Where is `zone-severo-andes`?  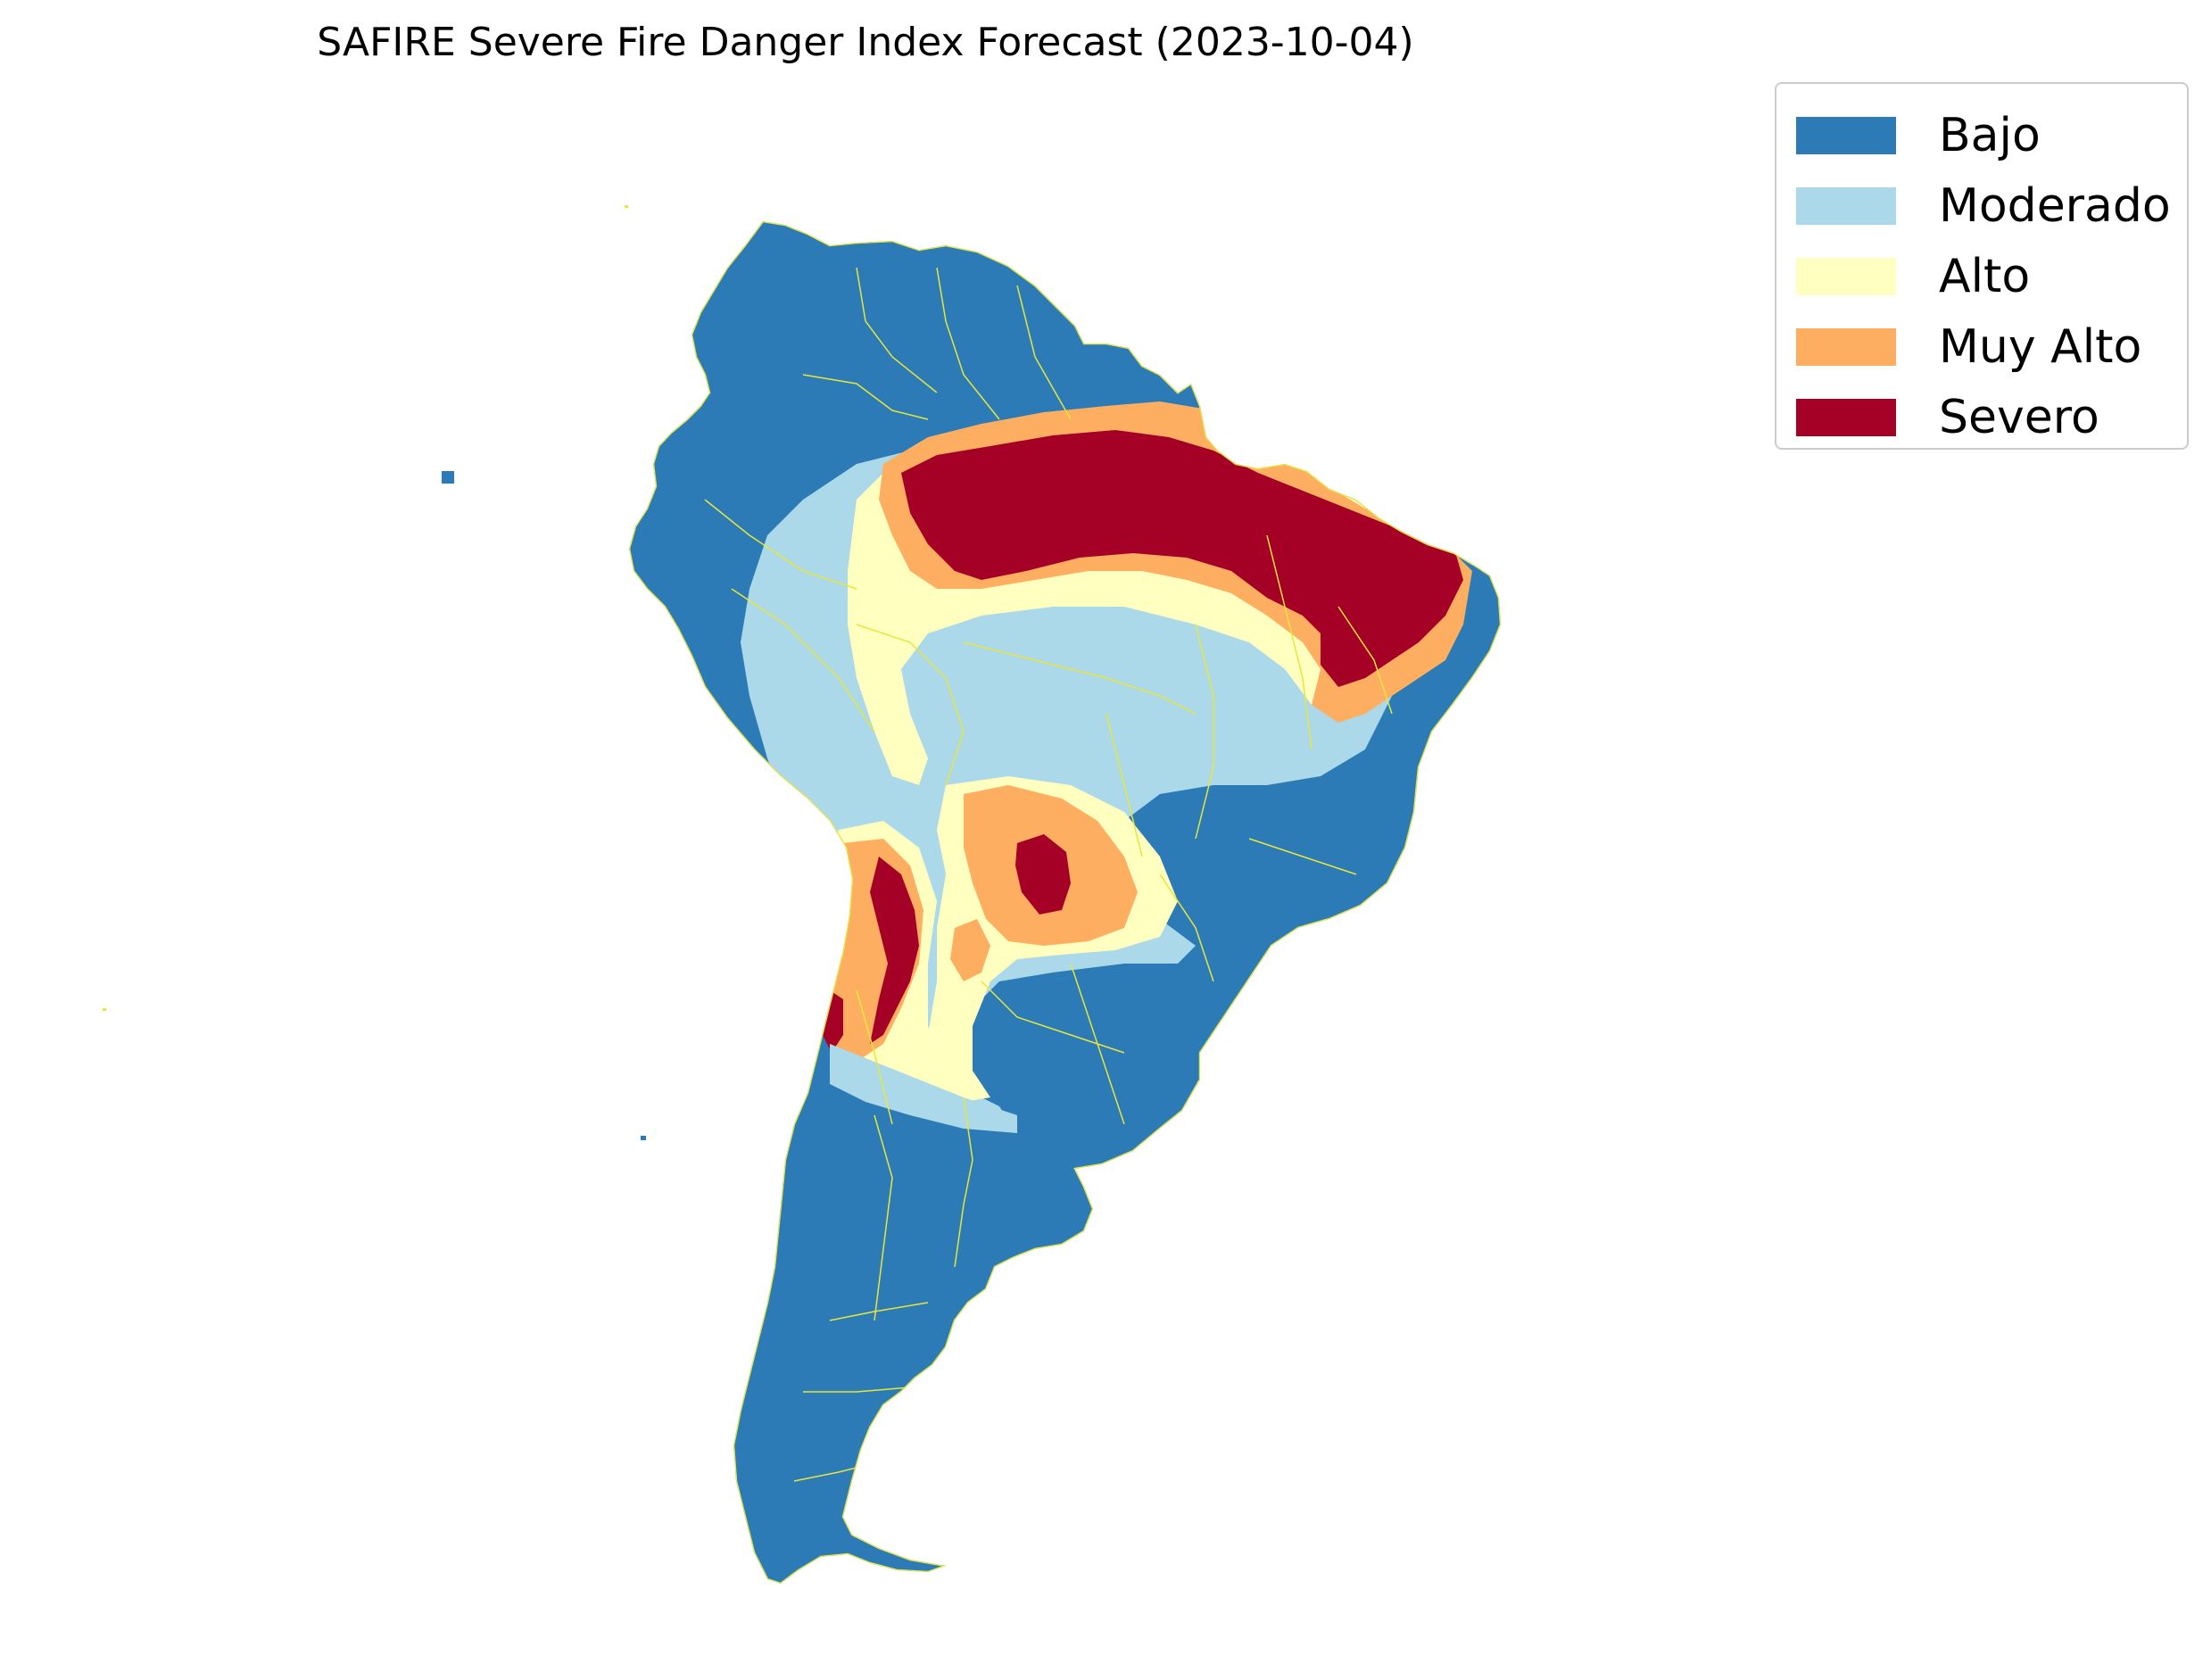 zone-severo-andes is located at coordinates (894, 951).